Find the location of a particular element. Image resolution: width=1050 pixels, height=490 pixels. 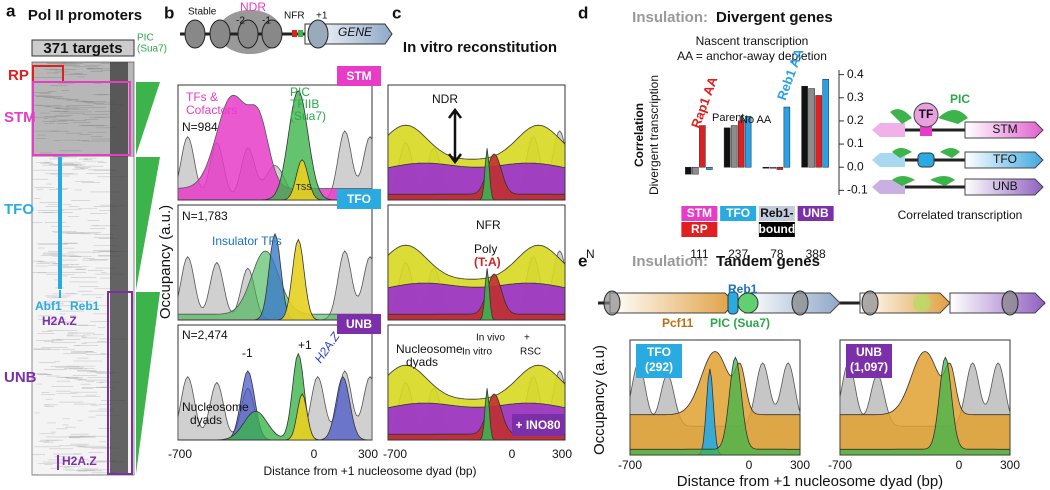

subtitle: Nascent transcription is located at coordinates (752, 41).